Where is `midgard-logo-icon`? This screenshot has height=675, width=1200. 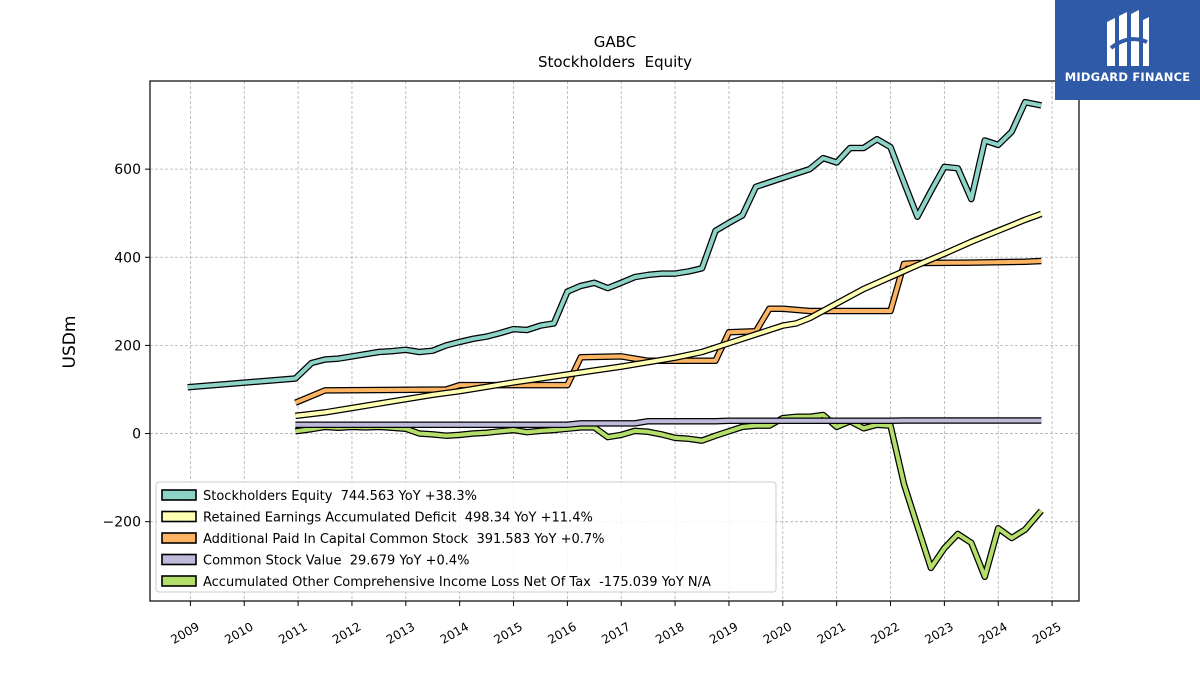
midgard-logo-icon is located at coordinates (1128, 38).